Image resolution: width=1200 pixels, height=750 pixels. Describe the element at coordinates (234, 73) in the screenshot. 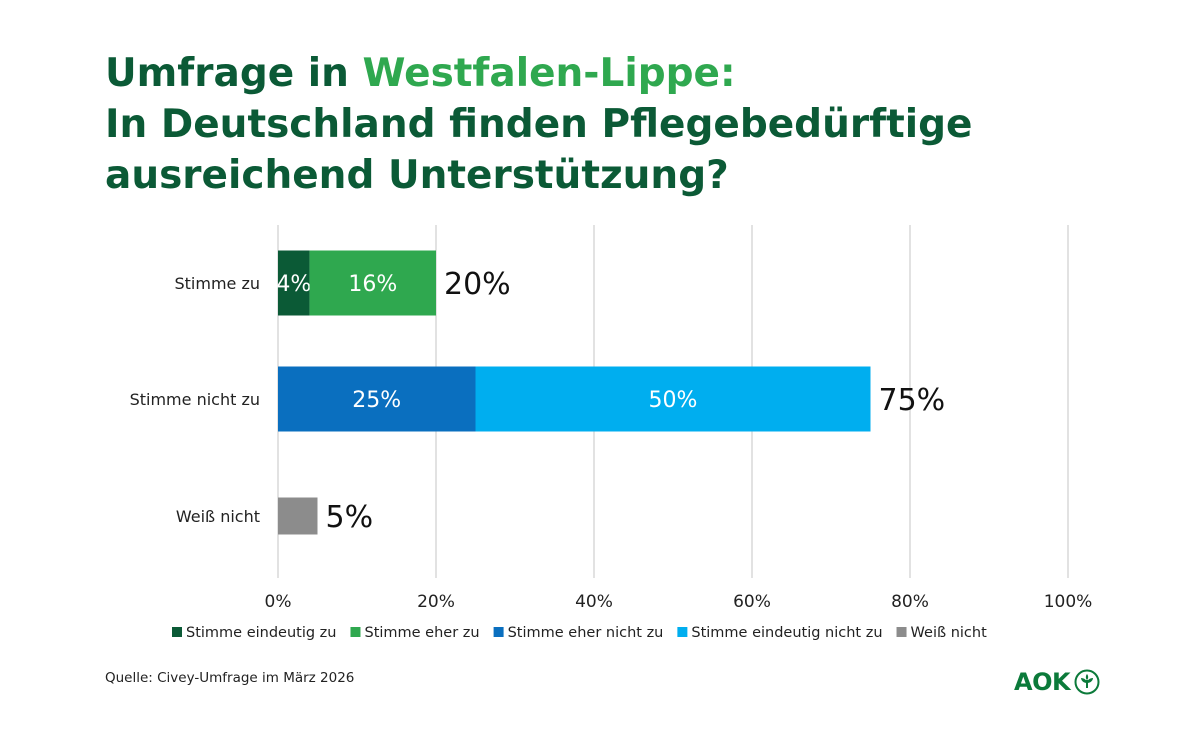

I see `title-prefix: Umfrage in` at that location.